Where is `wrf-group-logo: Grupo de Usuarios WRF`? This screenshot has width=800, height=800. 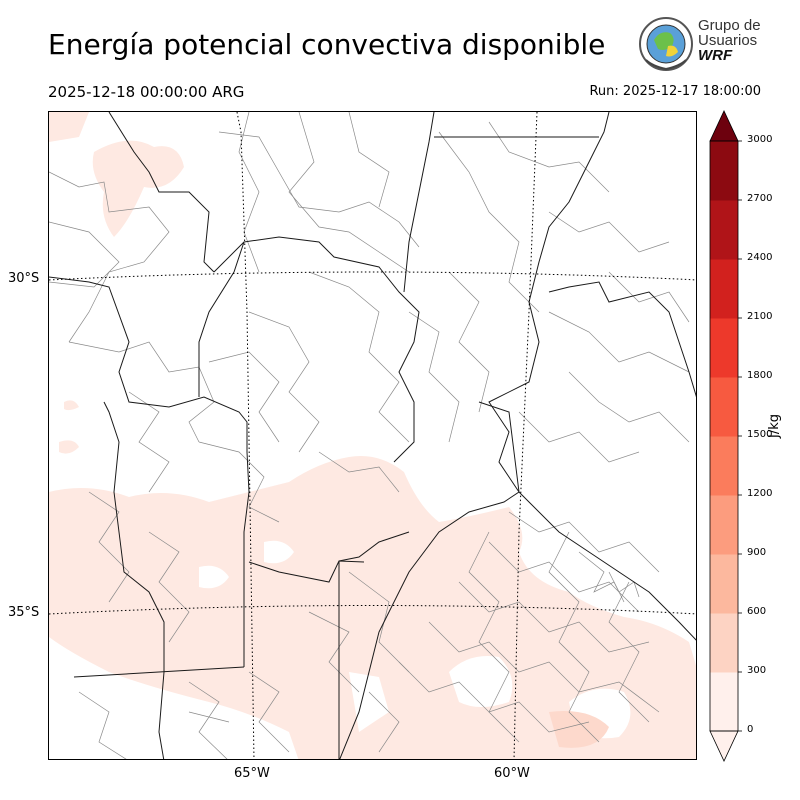 wrf-group-logo: Grupo de Usuarios WRF is located at coordinates (703, 44).